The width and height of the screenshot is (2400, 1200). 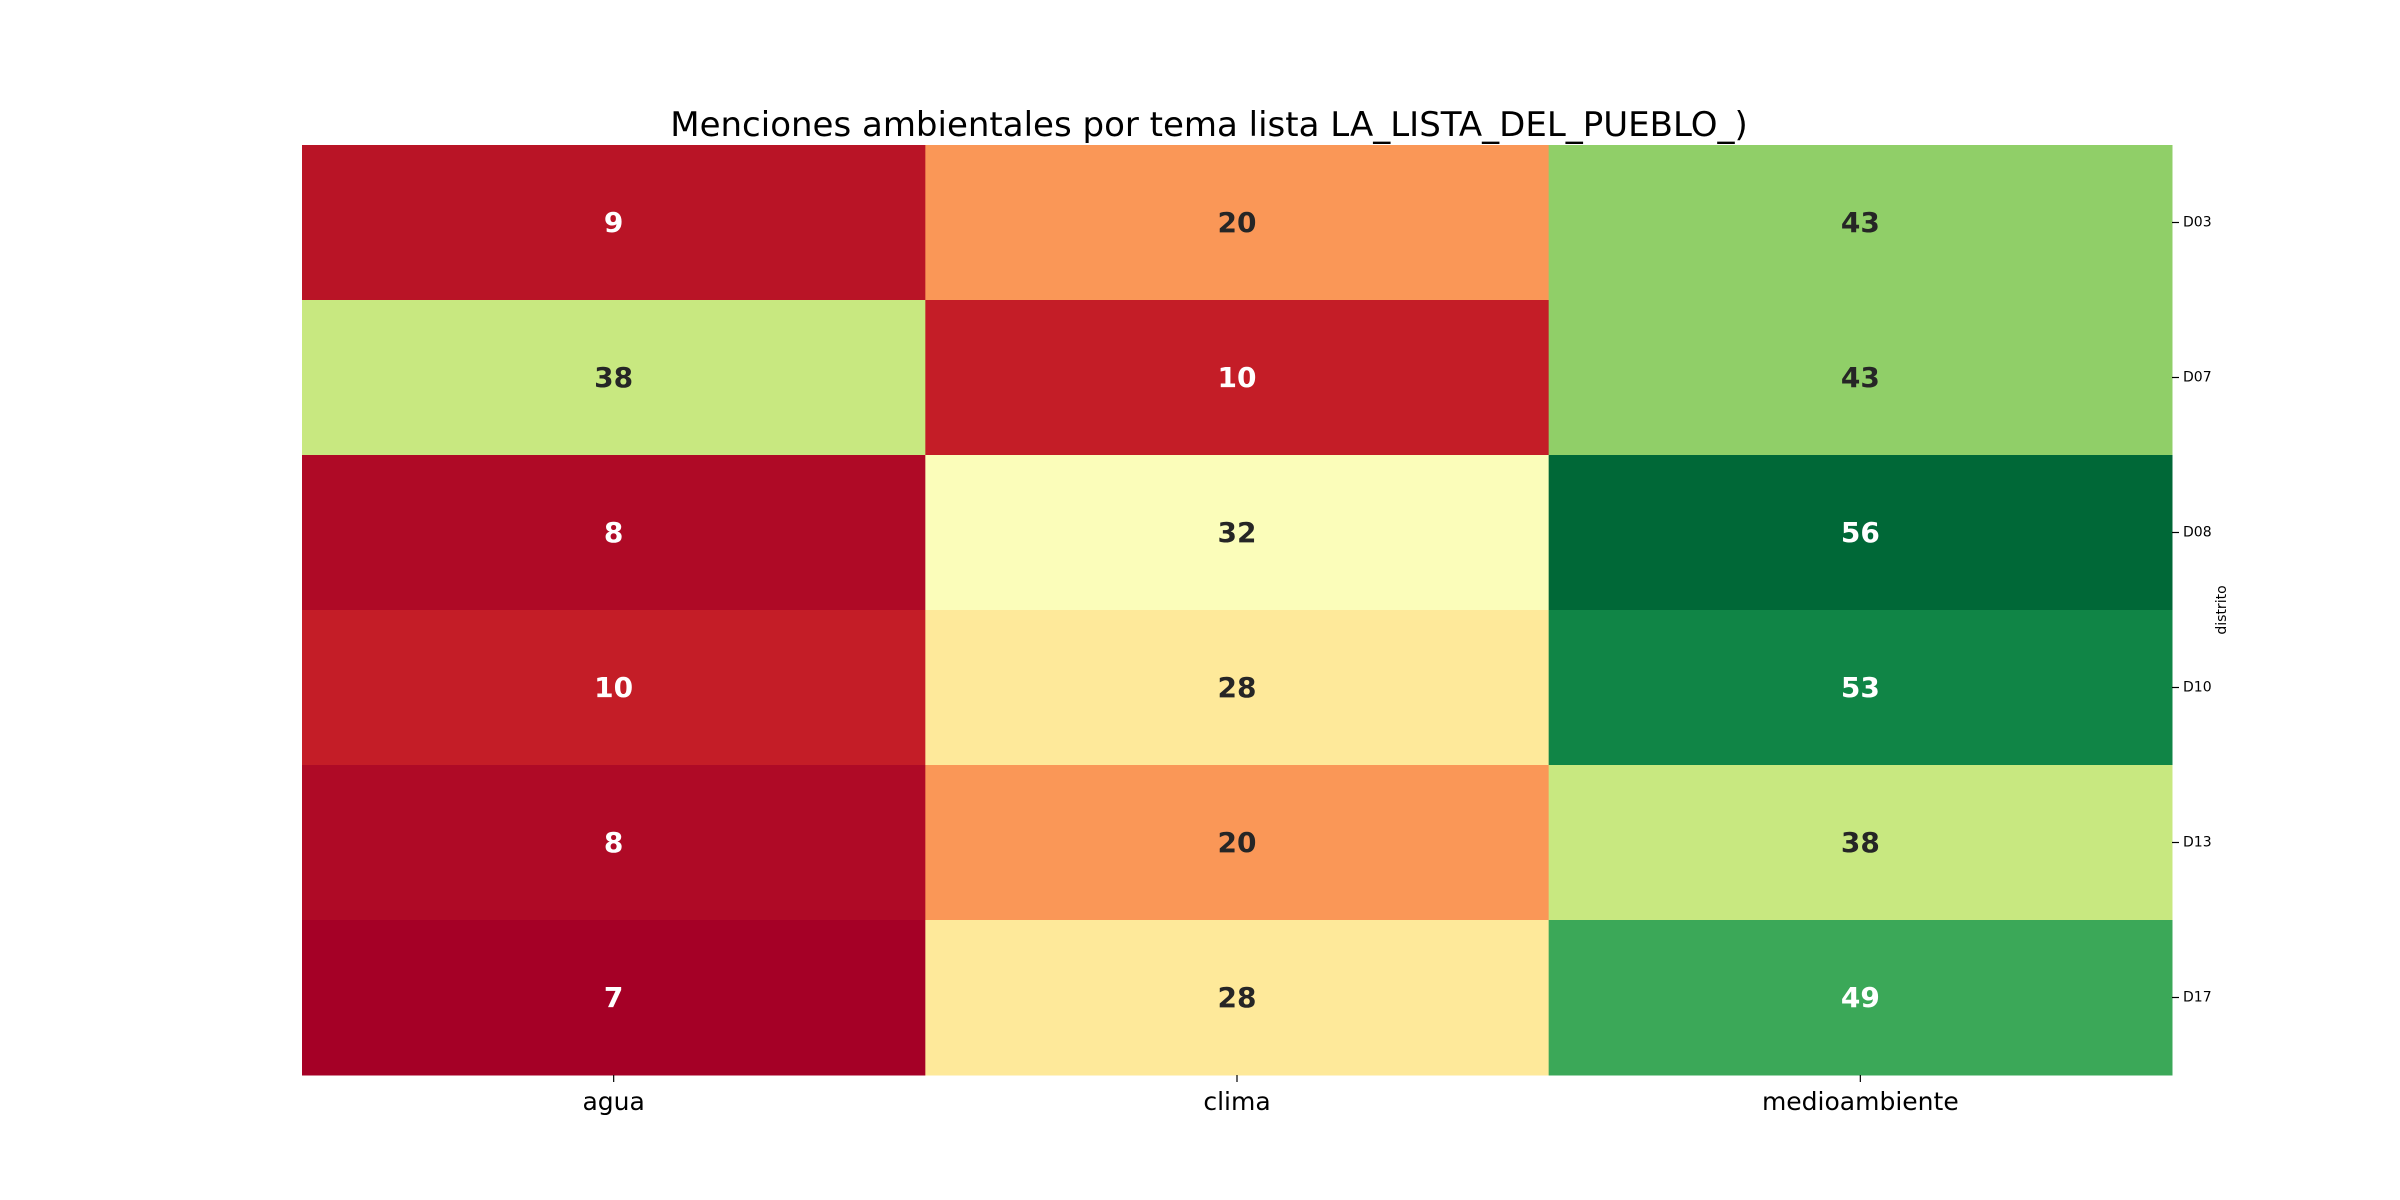 I want to click on cell-value-label: 56, so click(x=1860, y=532).